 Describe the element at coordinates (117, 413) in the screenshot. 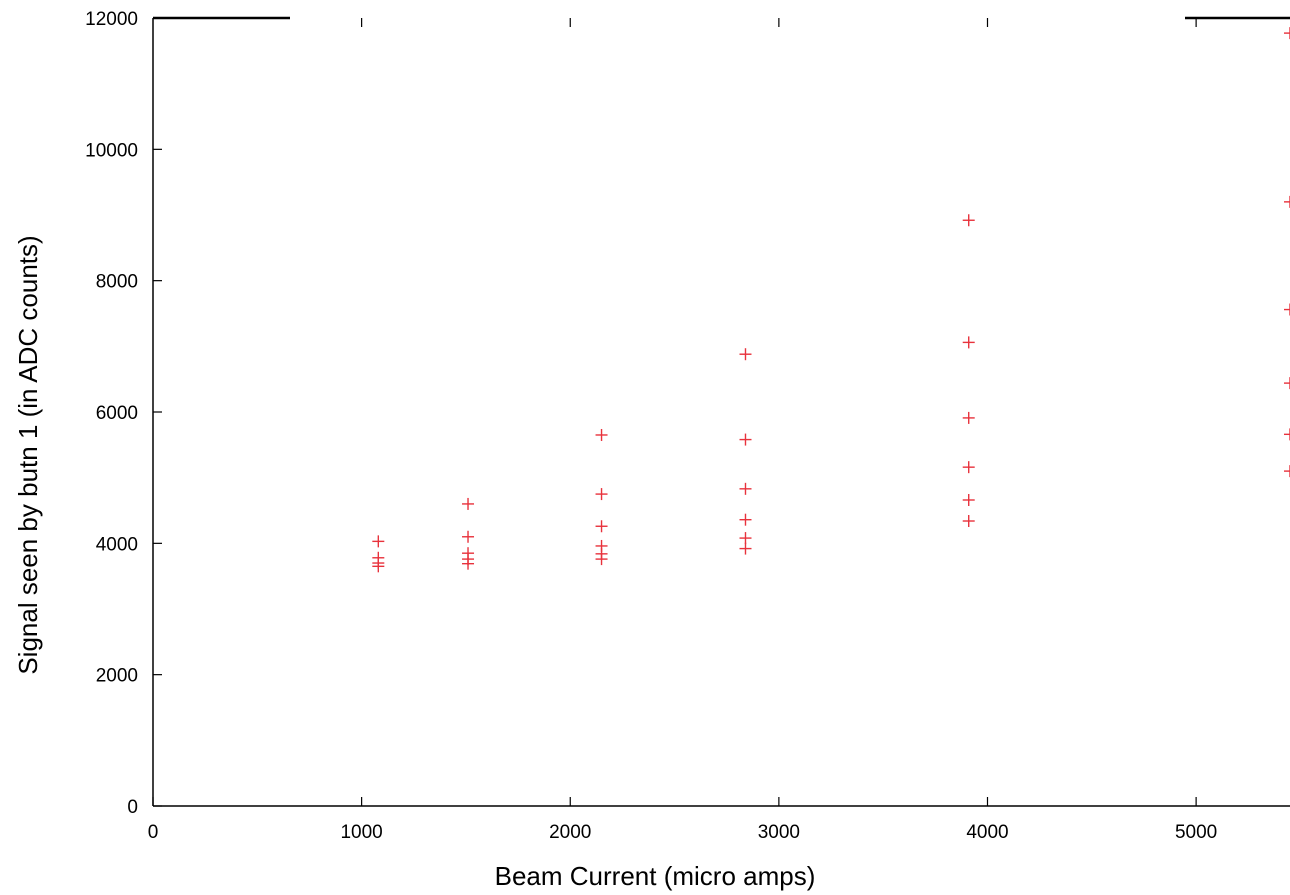

I see `y-tick-label: 6000` at that location.